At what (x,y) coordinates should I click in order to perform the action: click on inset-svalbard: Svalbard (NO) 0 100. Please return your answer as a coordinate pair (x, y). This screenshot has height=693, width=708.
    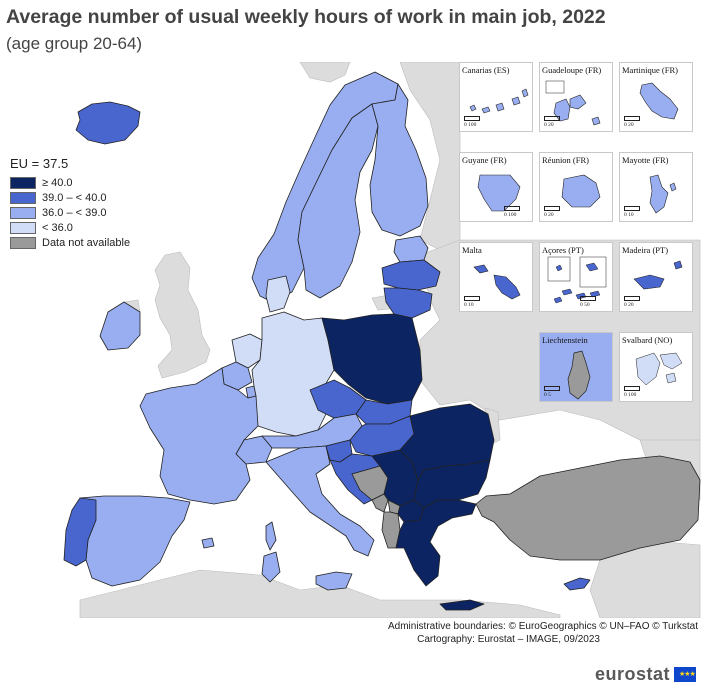
    Looking at the image, I should click on (656, 367).